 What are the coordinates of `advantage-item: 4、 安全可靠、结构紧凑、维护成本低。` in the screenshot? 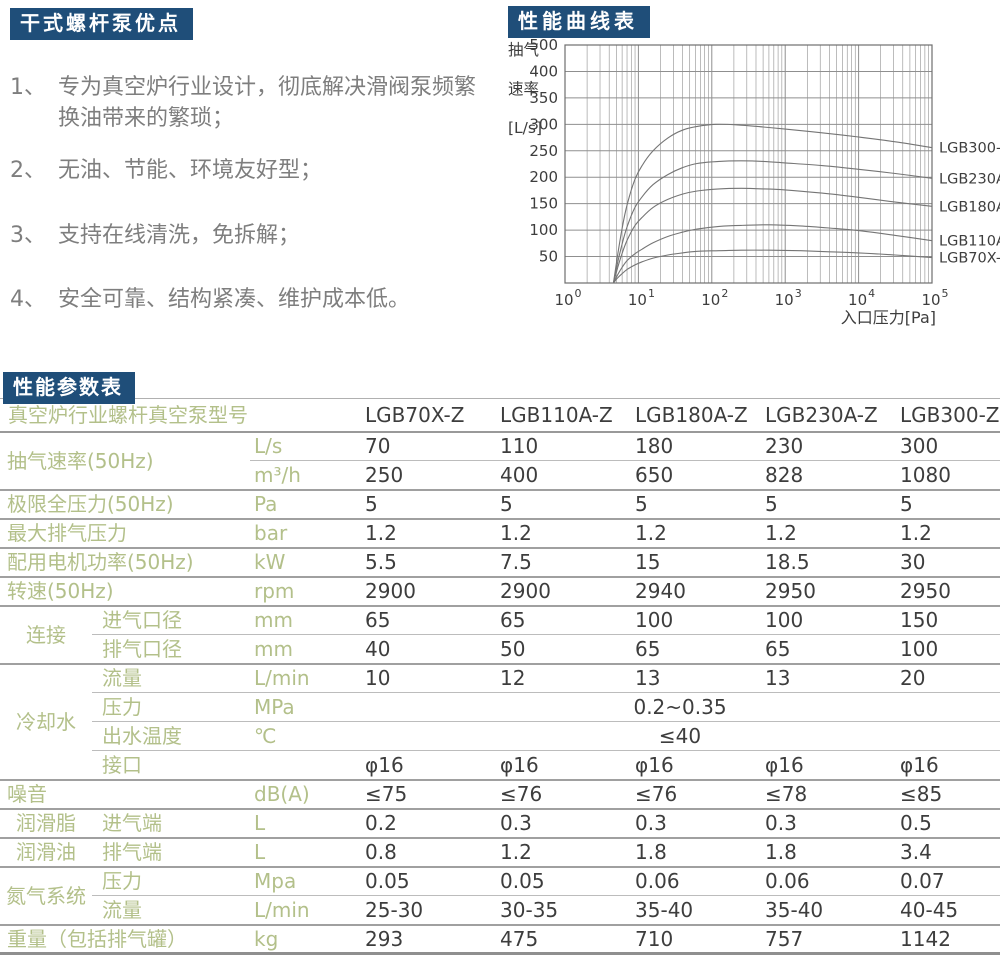 It's located at (244, 299).